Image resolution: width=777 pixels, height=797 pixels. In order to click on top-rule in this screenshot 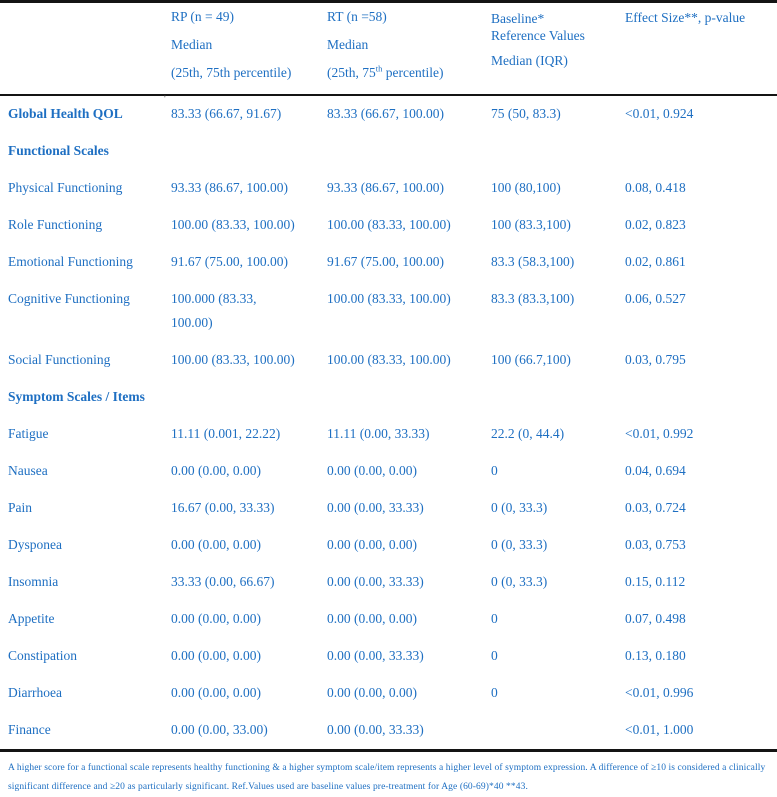, I will do `click(388, 1)`.